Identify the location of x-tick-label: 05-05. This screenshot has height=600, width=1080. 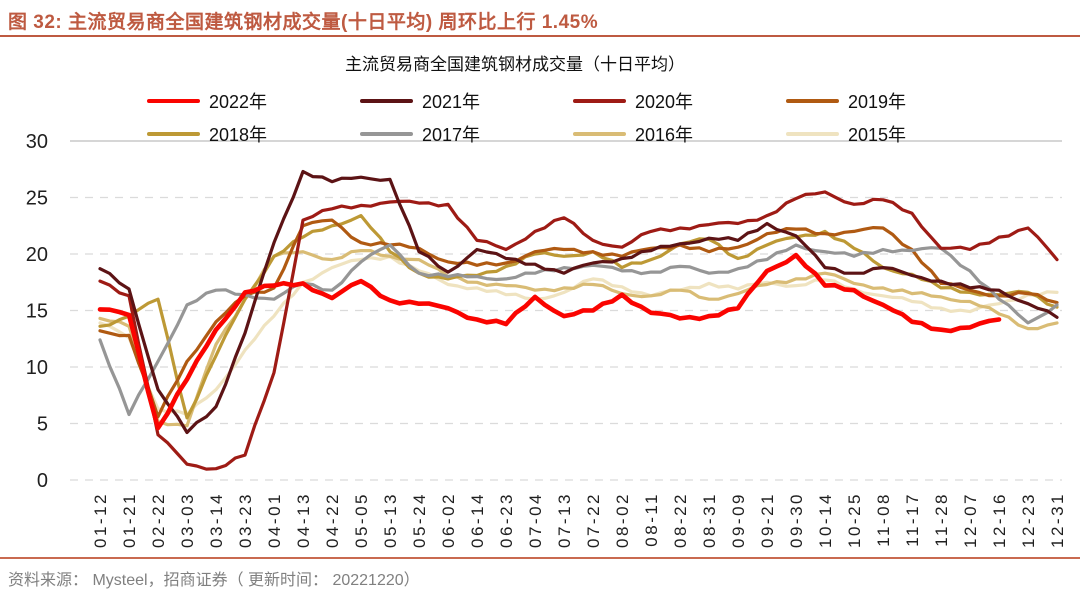
(361, 520).